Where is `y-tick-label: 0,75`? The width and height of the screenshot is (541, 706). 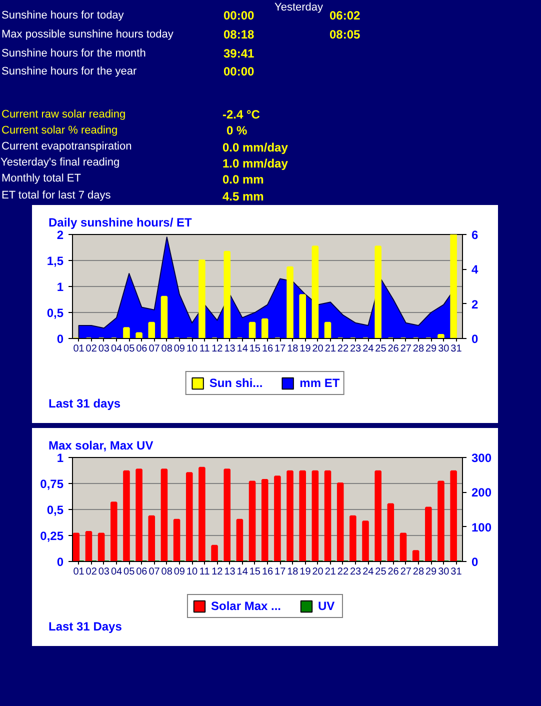 y-tick-label: 0,75 is located at coordinates (52, 484).